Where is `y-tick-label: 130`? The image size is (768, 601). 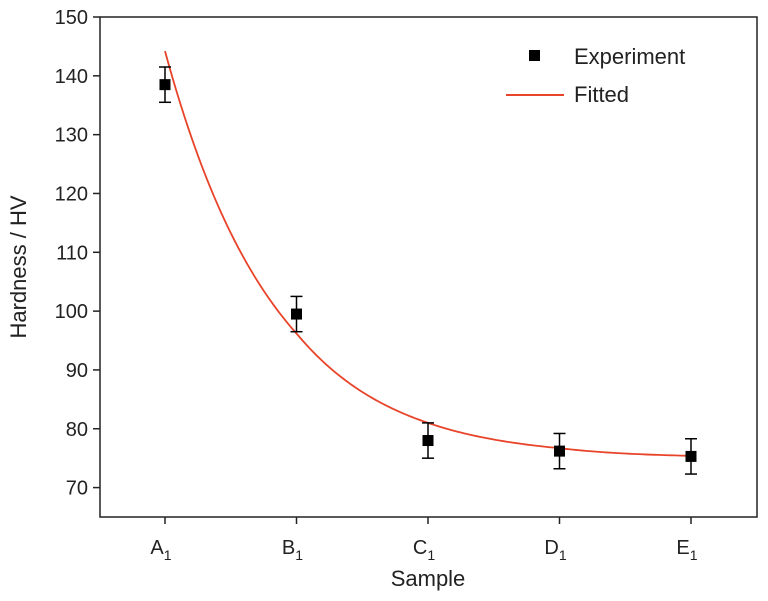 y-tick-label: 130 is located at coordinates (71, 136).